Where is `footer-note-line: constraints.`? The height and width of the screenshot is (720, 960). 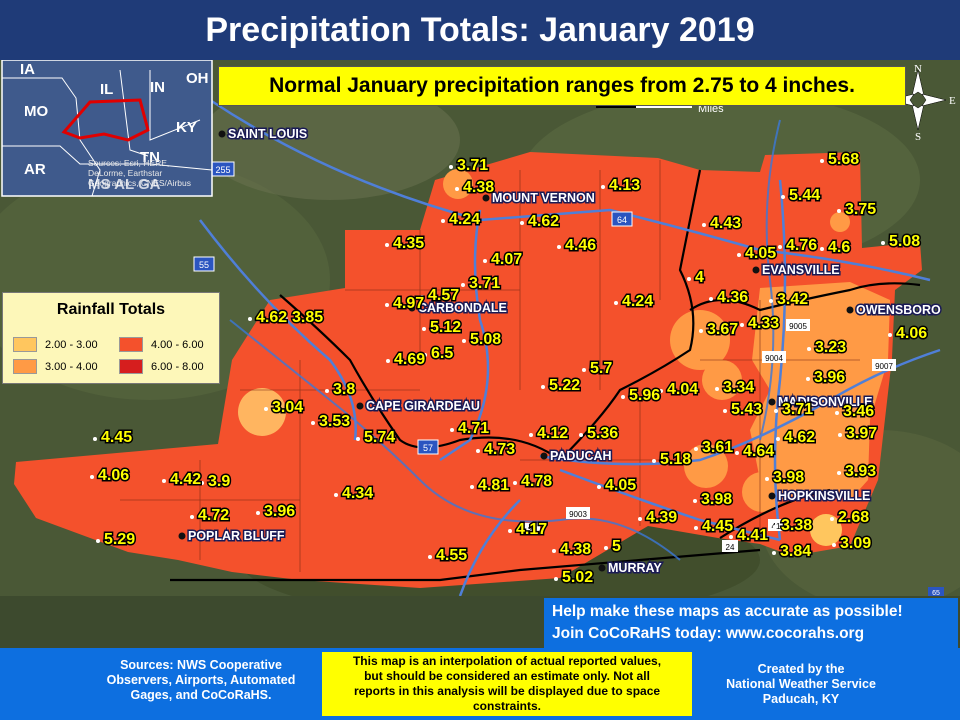 footer-note-line: constraints. is located at coordinates (506, 706).